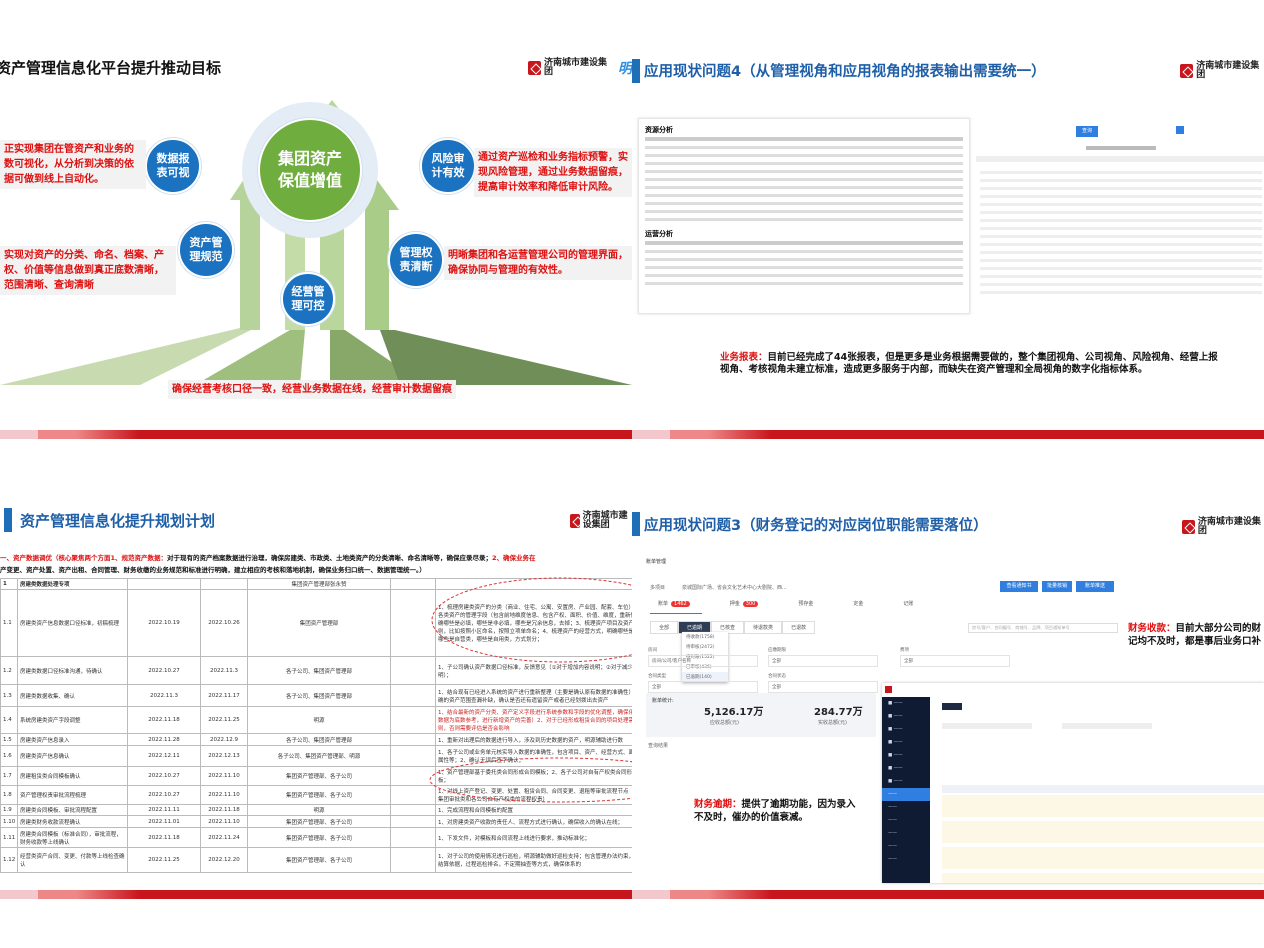 This screenshot has height=948, width=1264. What do you see at coordinates (164, 720) in the screenshot?
I see `row-start-date: 2022.11.18` at bounding box center [164, 720].